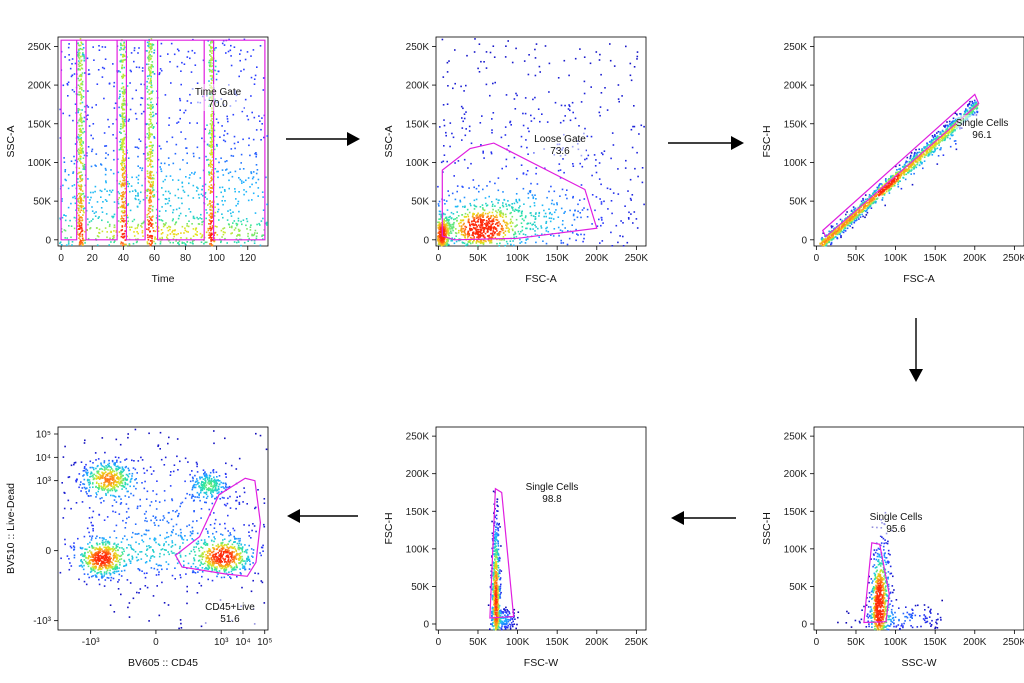 The height and width of the screenshot is (683, 1024). What do you see at coordinates (560, 151) in the screenshot?
I see `gate-percentage: 73.6` at bounding box center [560, 151].